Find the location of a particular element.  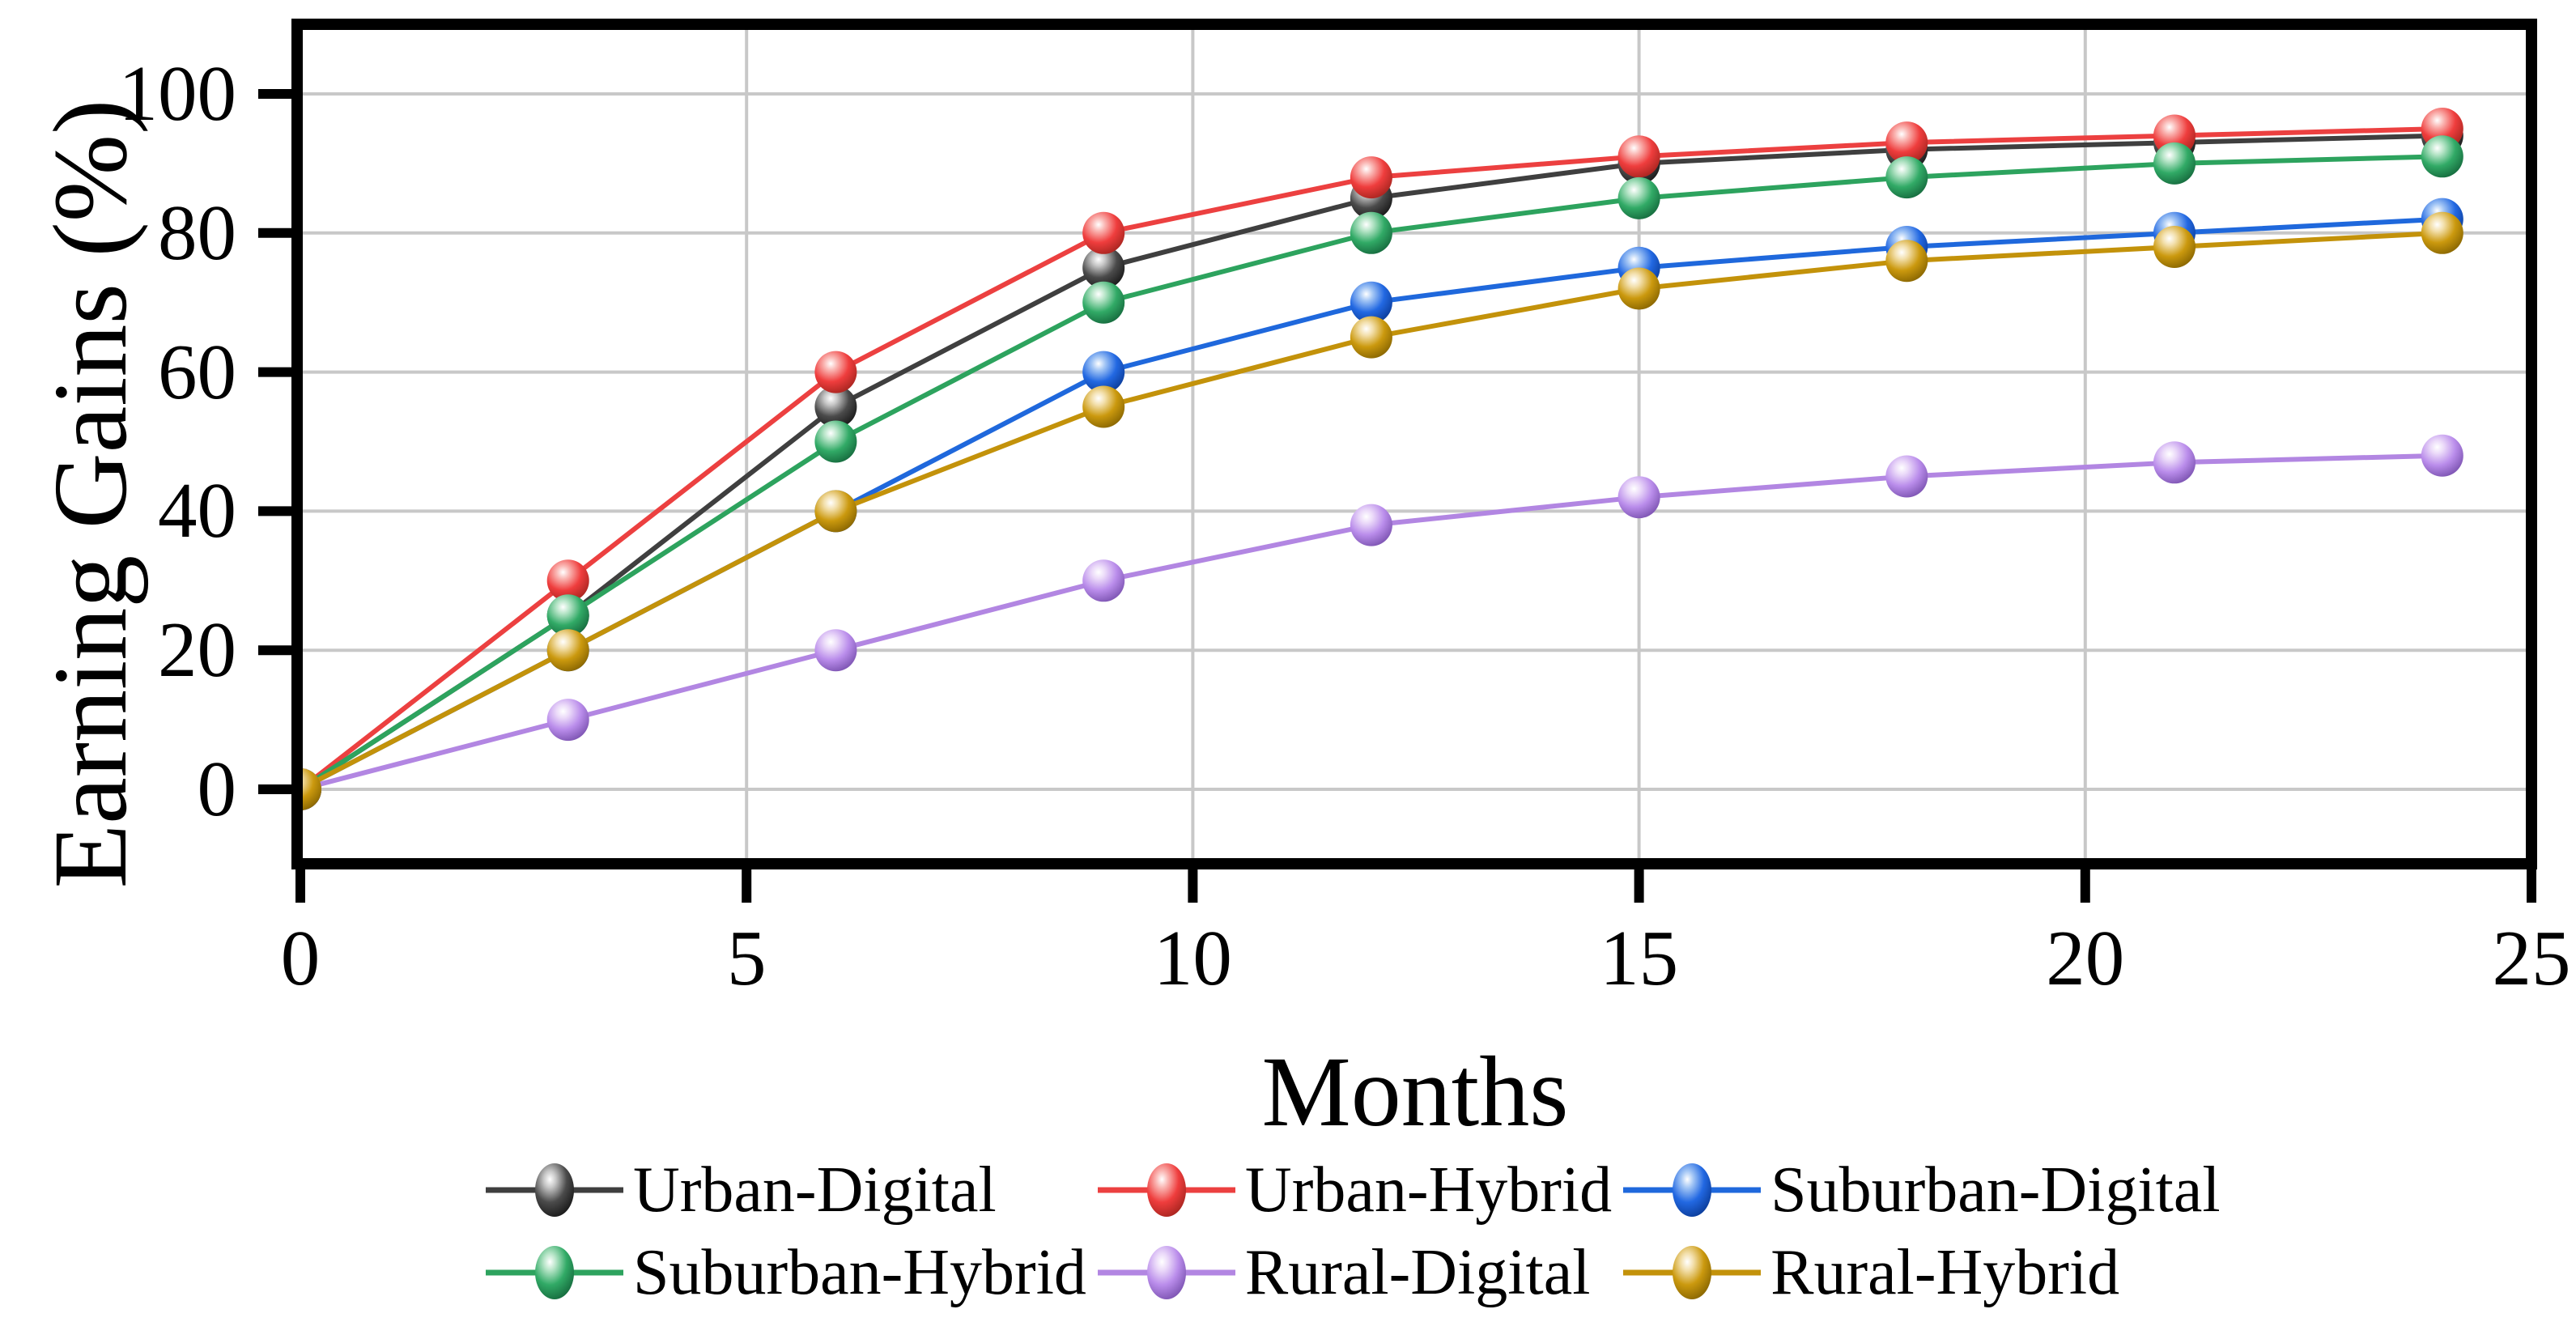

legend-item-rural-digital: Rural-Digital is located at coordinates (1355, 1272).